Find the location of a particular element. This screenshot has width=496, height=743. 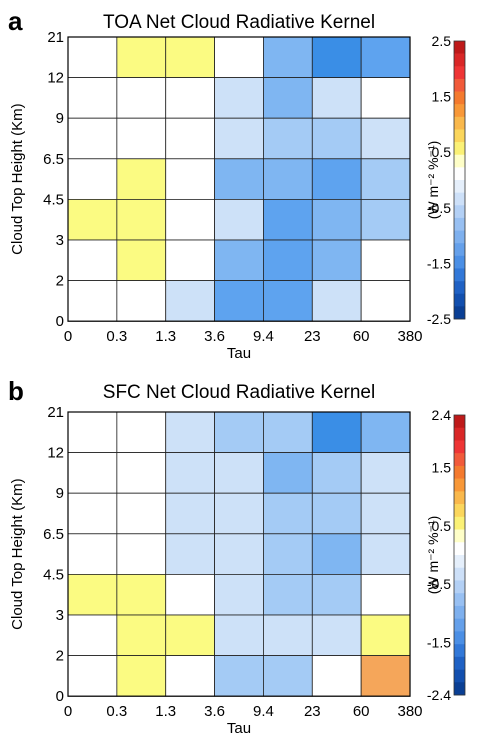

colorbar-label: (W m⁻² %⁻¹) is located at coordinates (433, 180).